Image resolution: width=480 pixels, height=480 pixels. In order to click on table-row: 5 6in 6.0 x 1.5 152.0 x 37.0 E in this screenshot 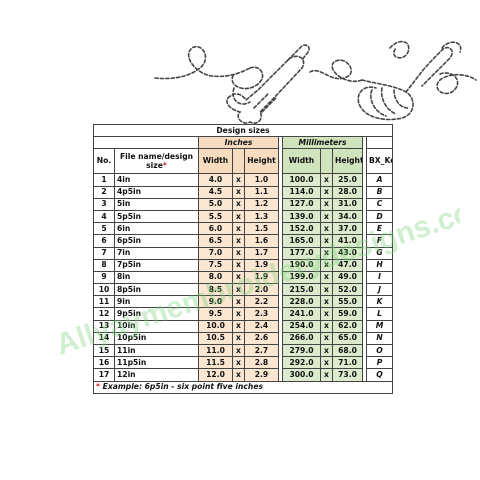, I will do `click(243, 229)`.